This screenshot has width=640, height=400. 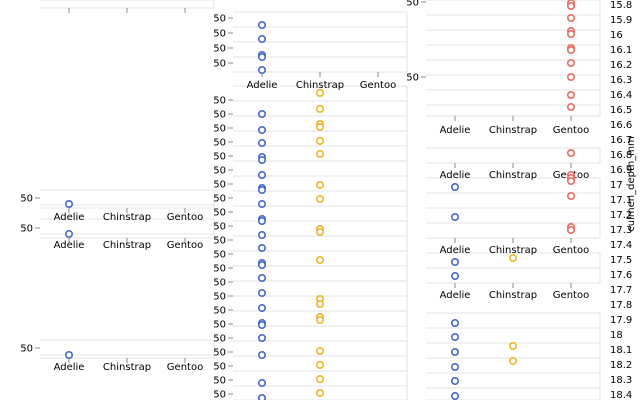 What do you see at coordinates (621, 365) in the screenshot?
I see `facet-level-label: 18.2` at bounding box center [621, 365].